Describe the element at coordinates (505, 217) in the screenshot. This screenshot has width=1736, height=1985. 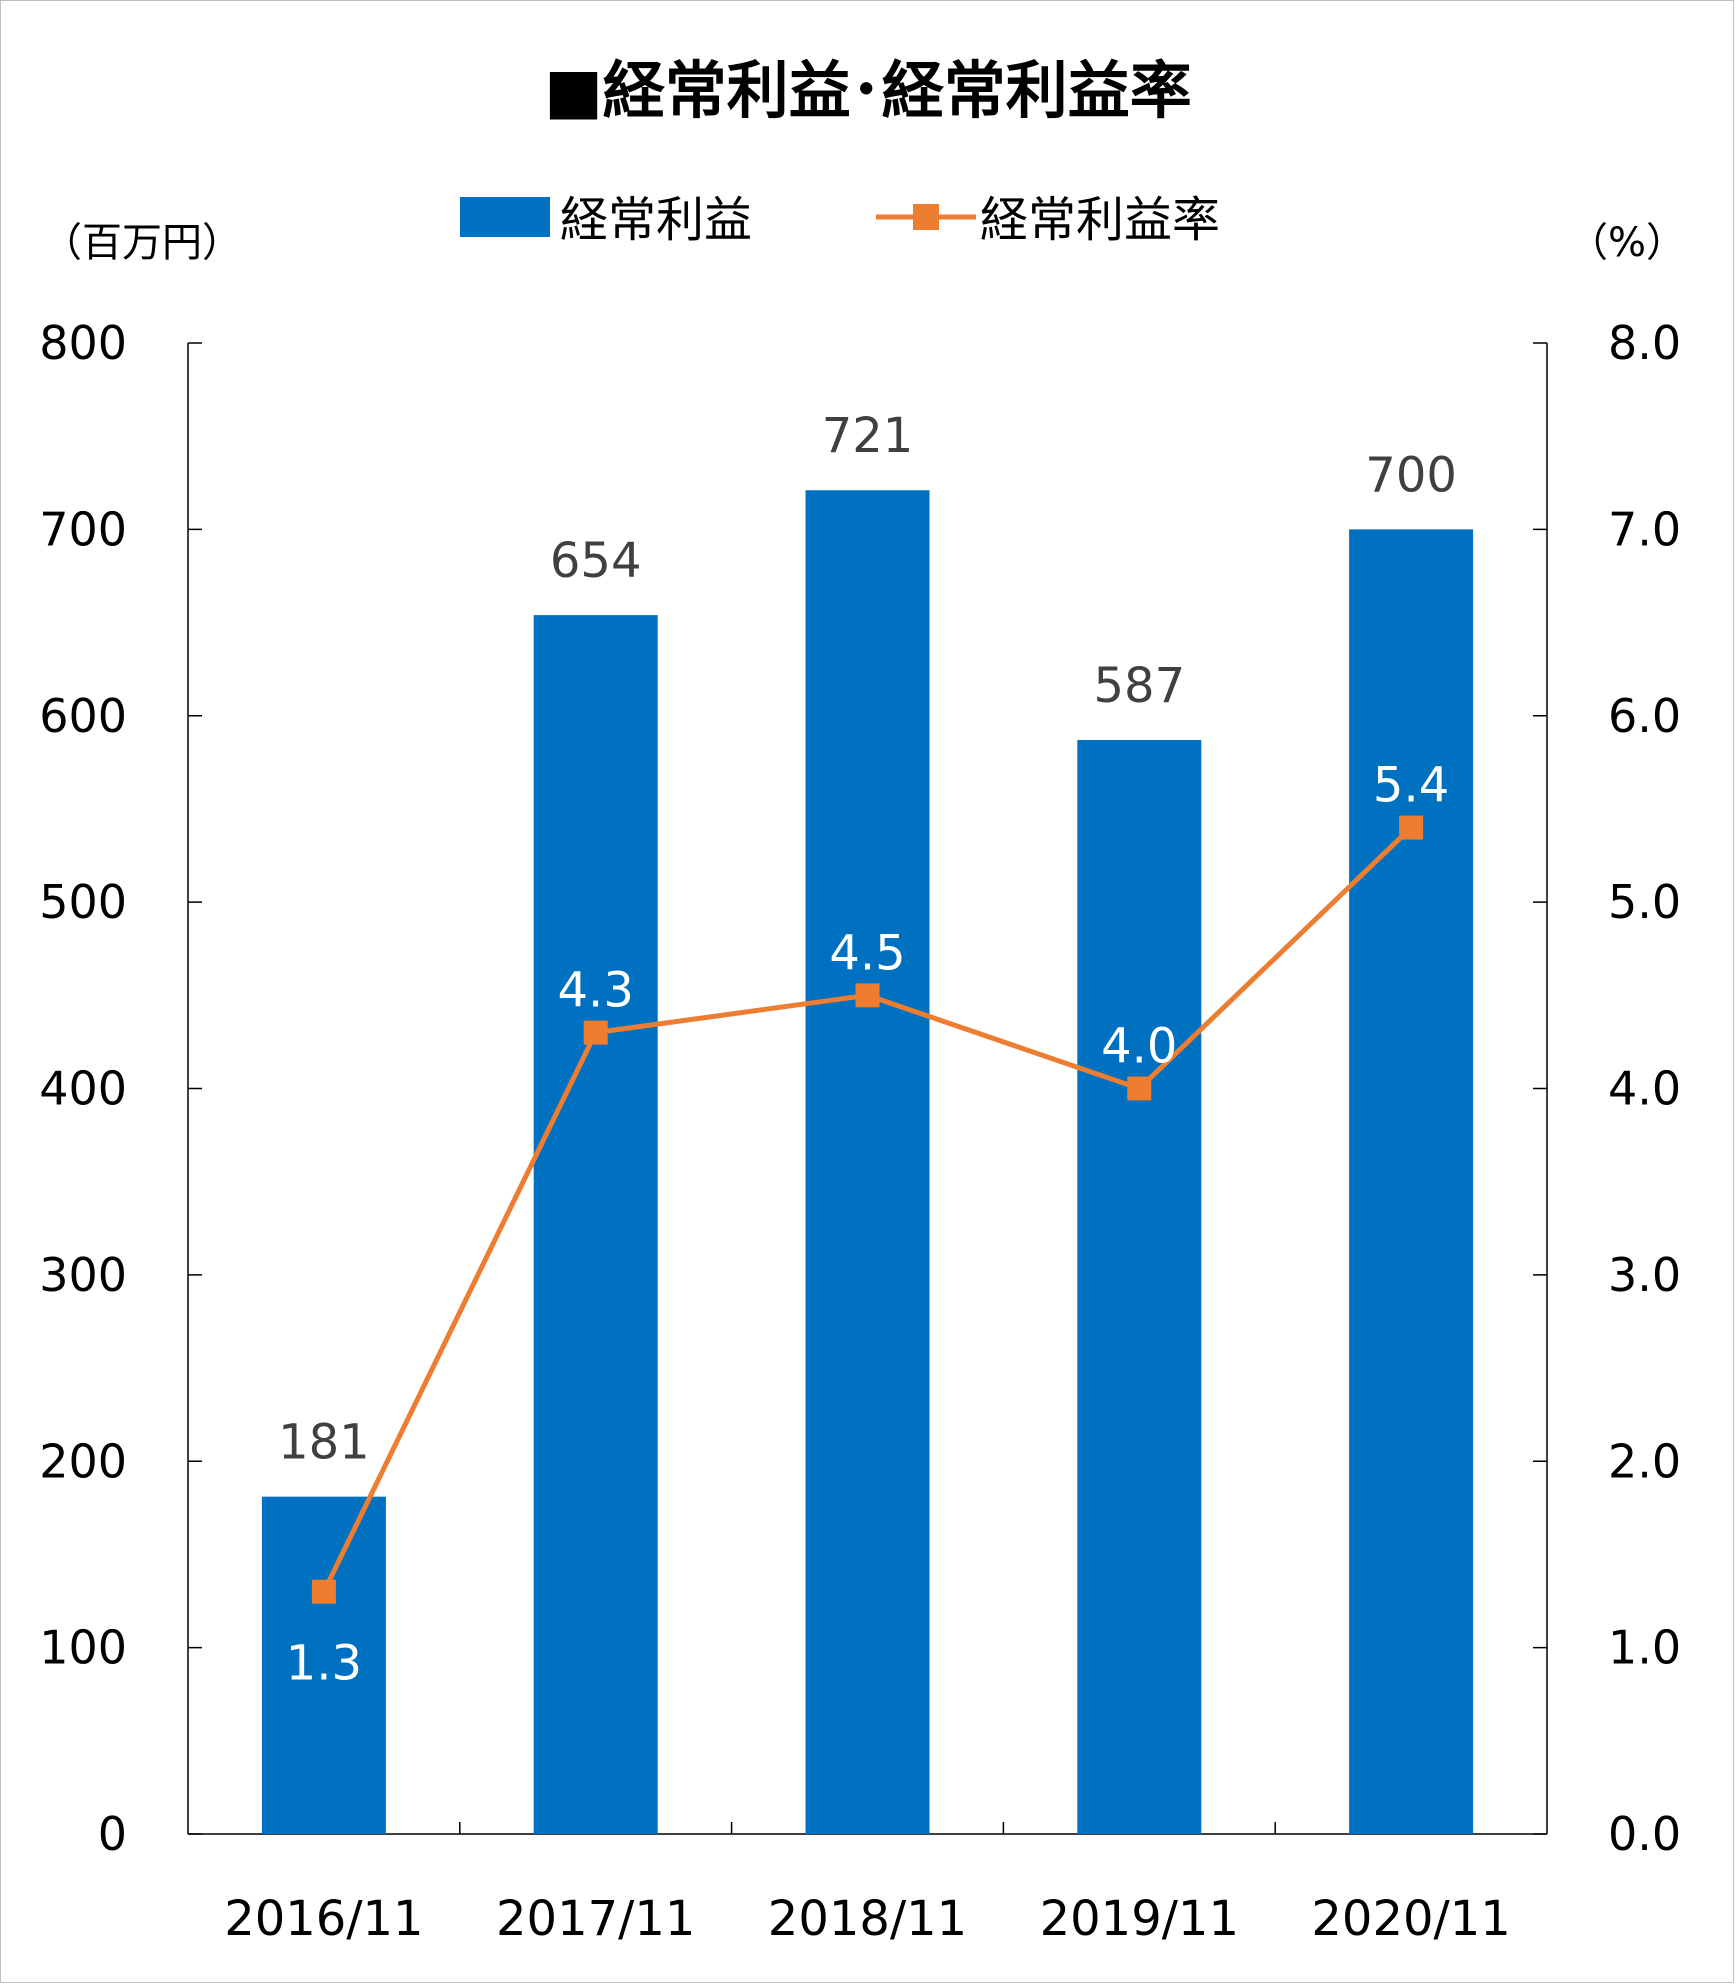
I see `legend-bar-swatch` at that location.